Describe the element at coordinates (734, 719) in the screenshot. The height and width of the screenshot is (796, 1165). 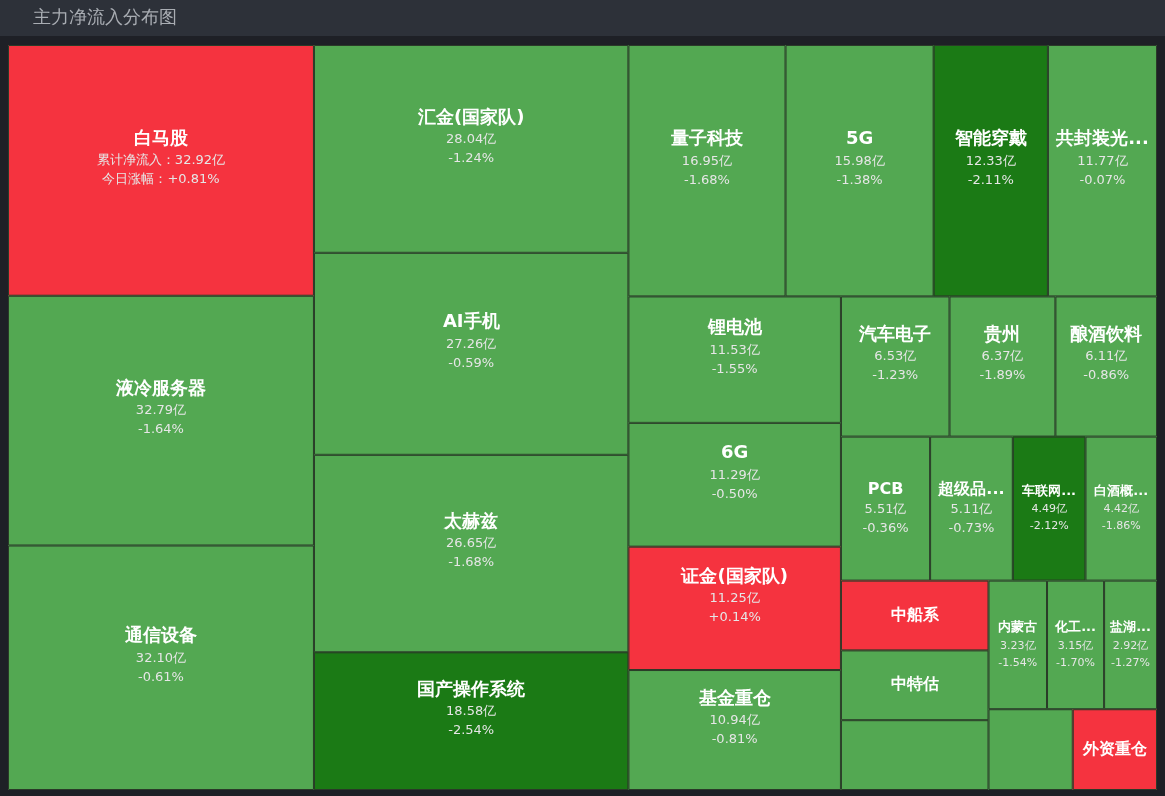
I see `data-label: 10.94亿` at that location.